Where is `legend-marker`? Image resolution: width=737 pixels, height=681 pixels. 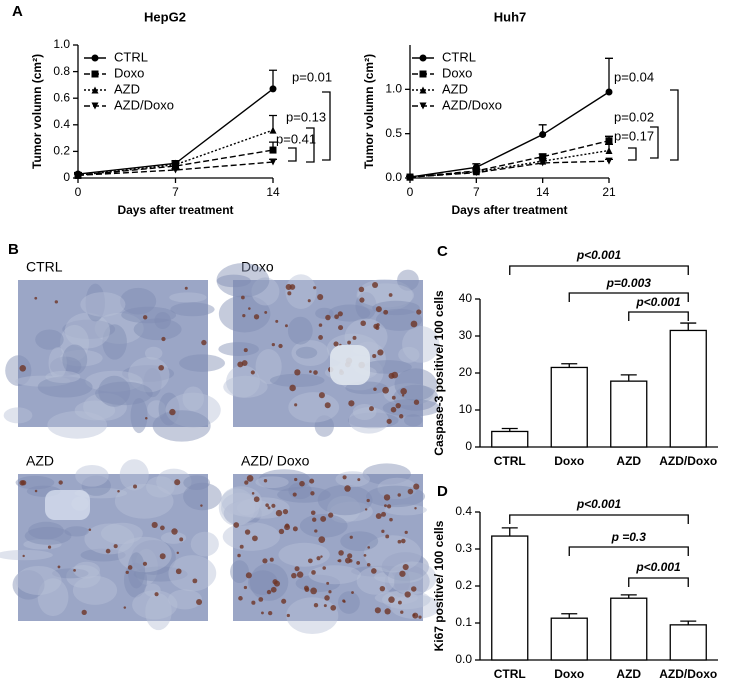 legend-marker is located at coordinates (423, 90).